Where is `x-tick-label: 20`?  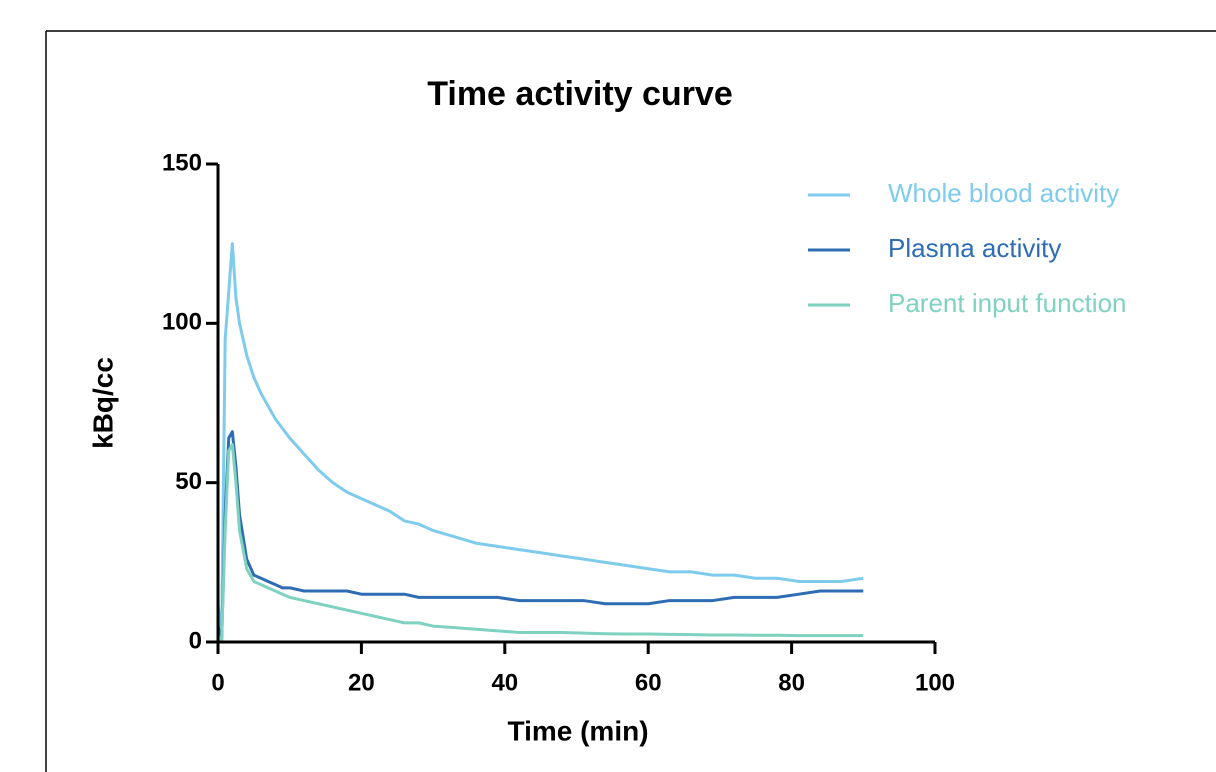
x-tick-label: 20 is located at coordinates (361, 682).